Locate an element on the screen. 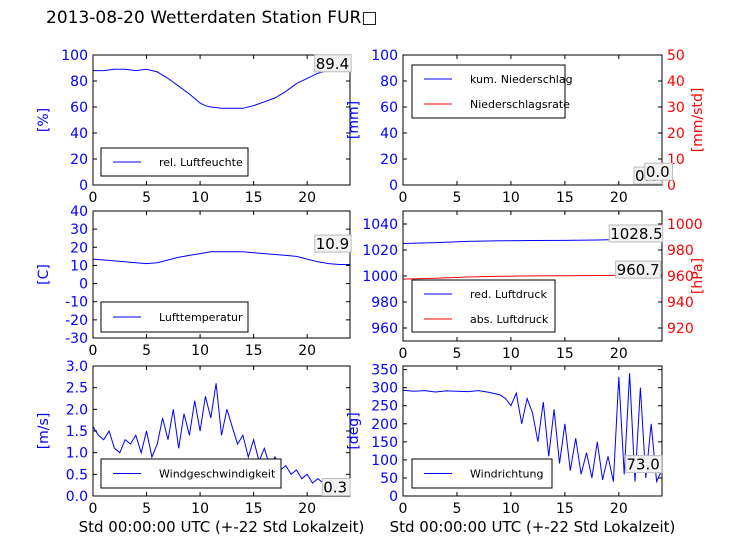 The height and width of the screenshot is (552, 736). y-tick-label: 3.0 is located at coordinates (77, 367).